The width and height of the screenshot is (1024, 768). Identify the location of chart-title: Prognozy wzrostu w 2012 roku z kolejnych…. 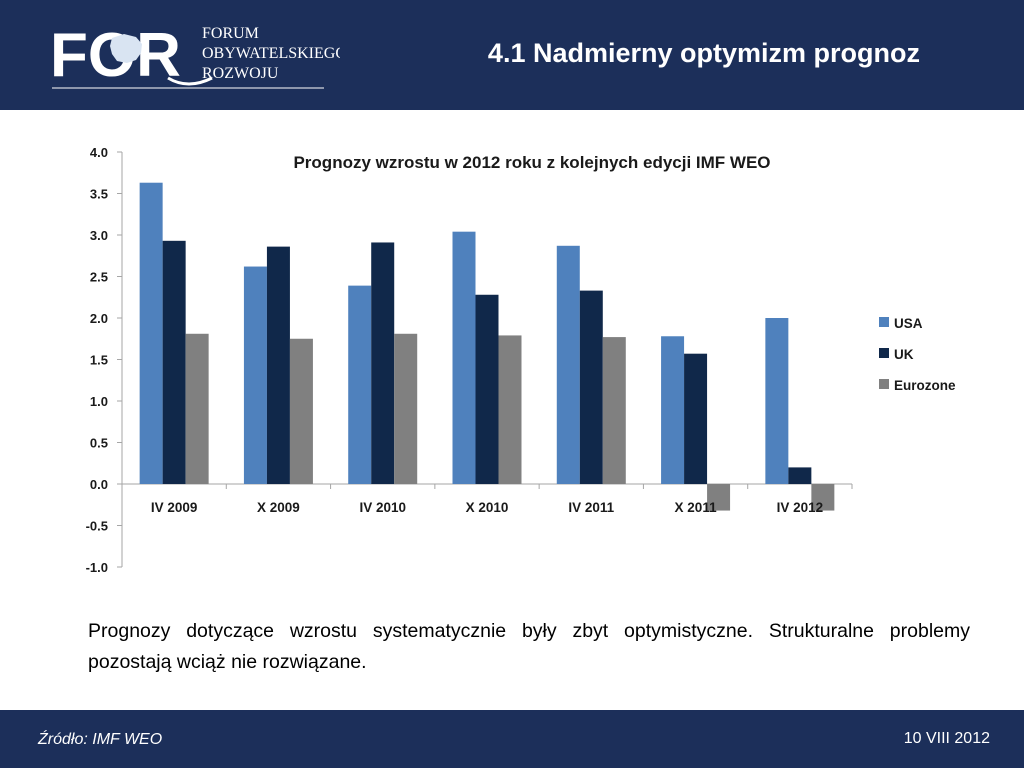
(531, 162).